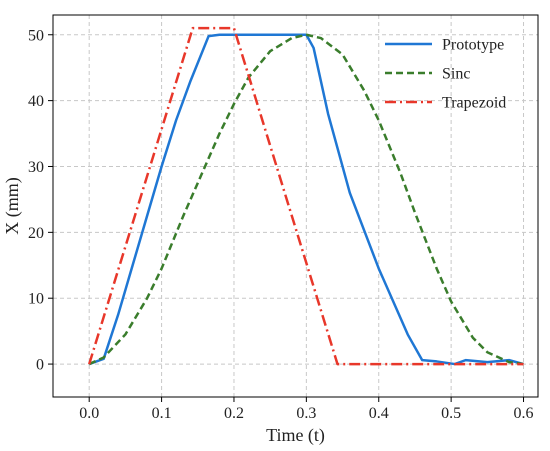 Image resolution: width=550 pixels, height=451 pixels. Describe the element at coordinates (295, 435) in the screenshot. I see `x-axis-label: Time (t)` at that location.